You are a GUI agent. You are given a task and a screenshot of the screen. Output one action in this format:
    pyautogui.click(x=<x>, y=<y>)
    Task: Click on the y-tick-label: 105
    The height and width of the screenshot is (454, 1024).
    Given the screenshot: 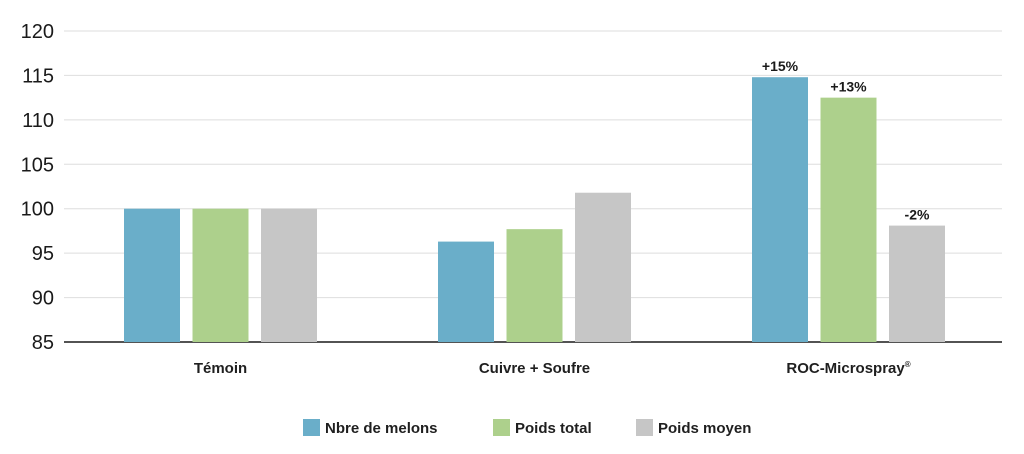 What is the action you would take?
    pyautogui.click(x=37, y=165)
    